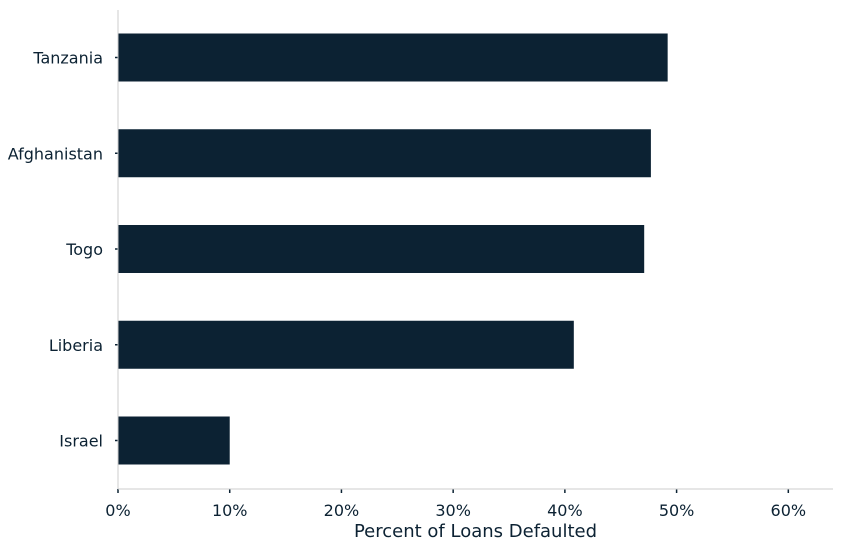 Image resolution: width=843 pixels, height=547 pixels. What do you see at coordinates (565, 510) in the screenshot?
I see `x-tick-label: 40%` at bounding box center [565, 510].